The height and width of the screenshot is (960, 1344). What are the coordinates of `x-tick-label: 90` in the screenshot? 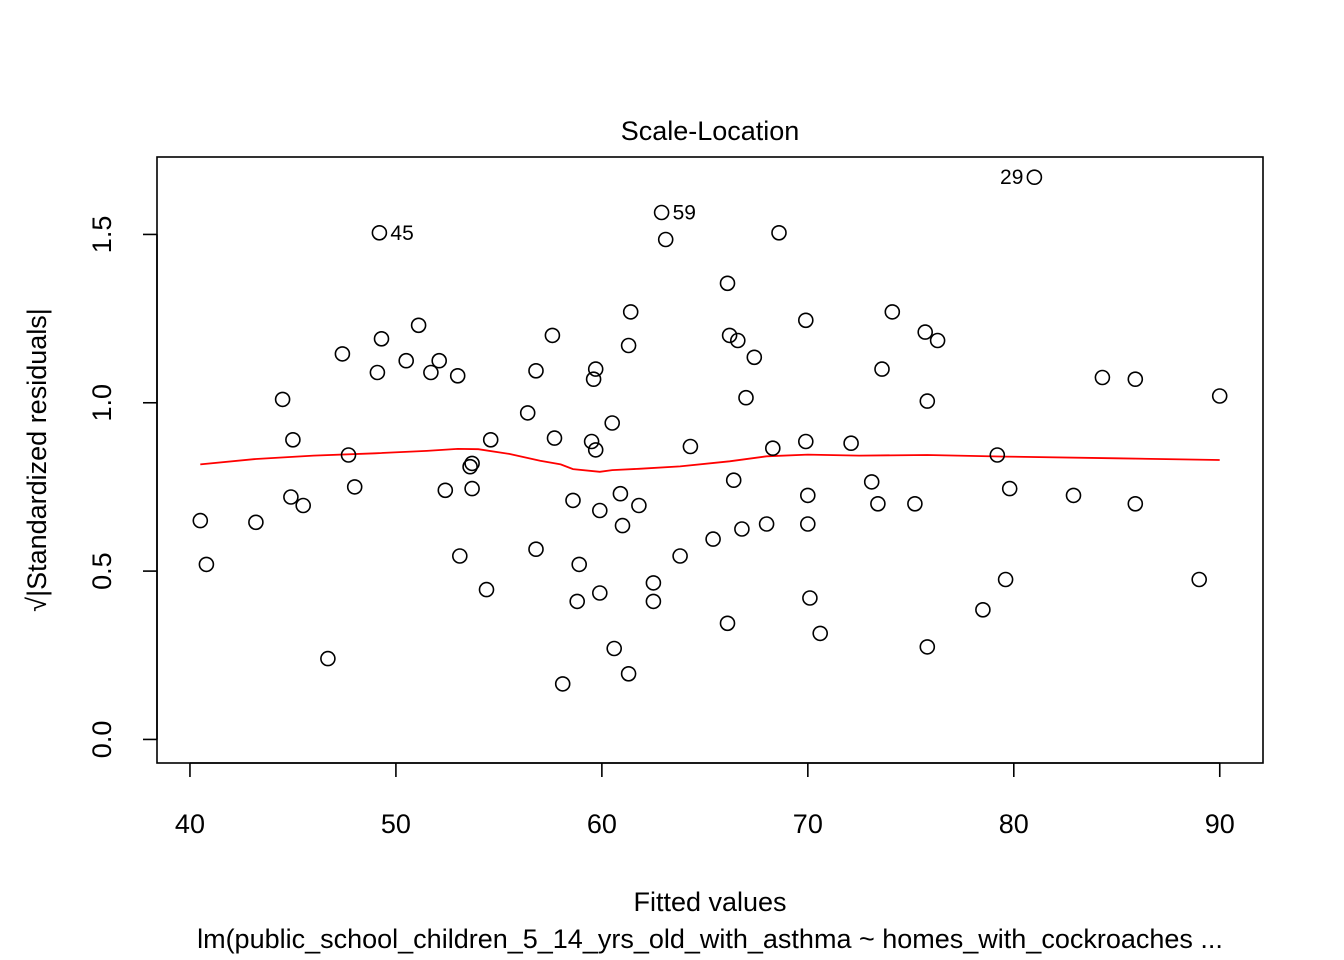 It's located at (1220, 824).